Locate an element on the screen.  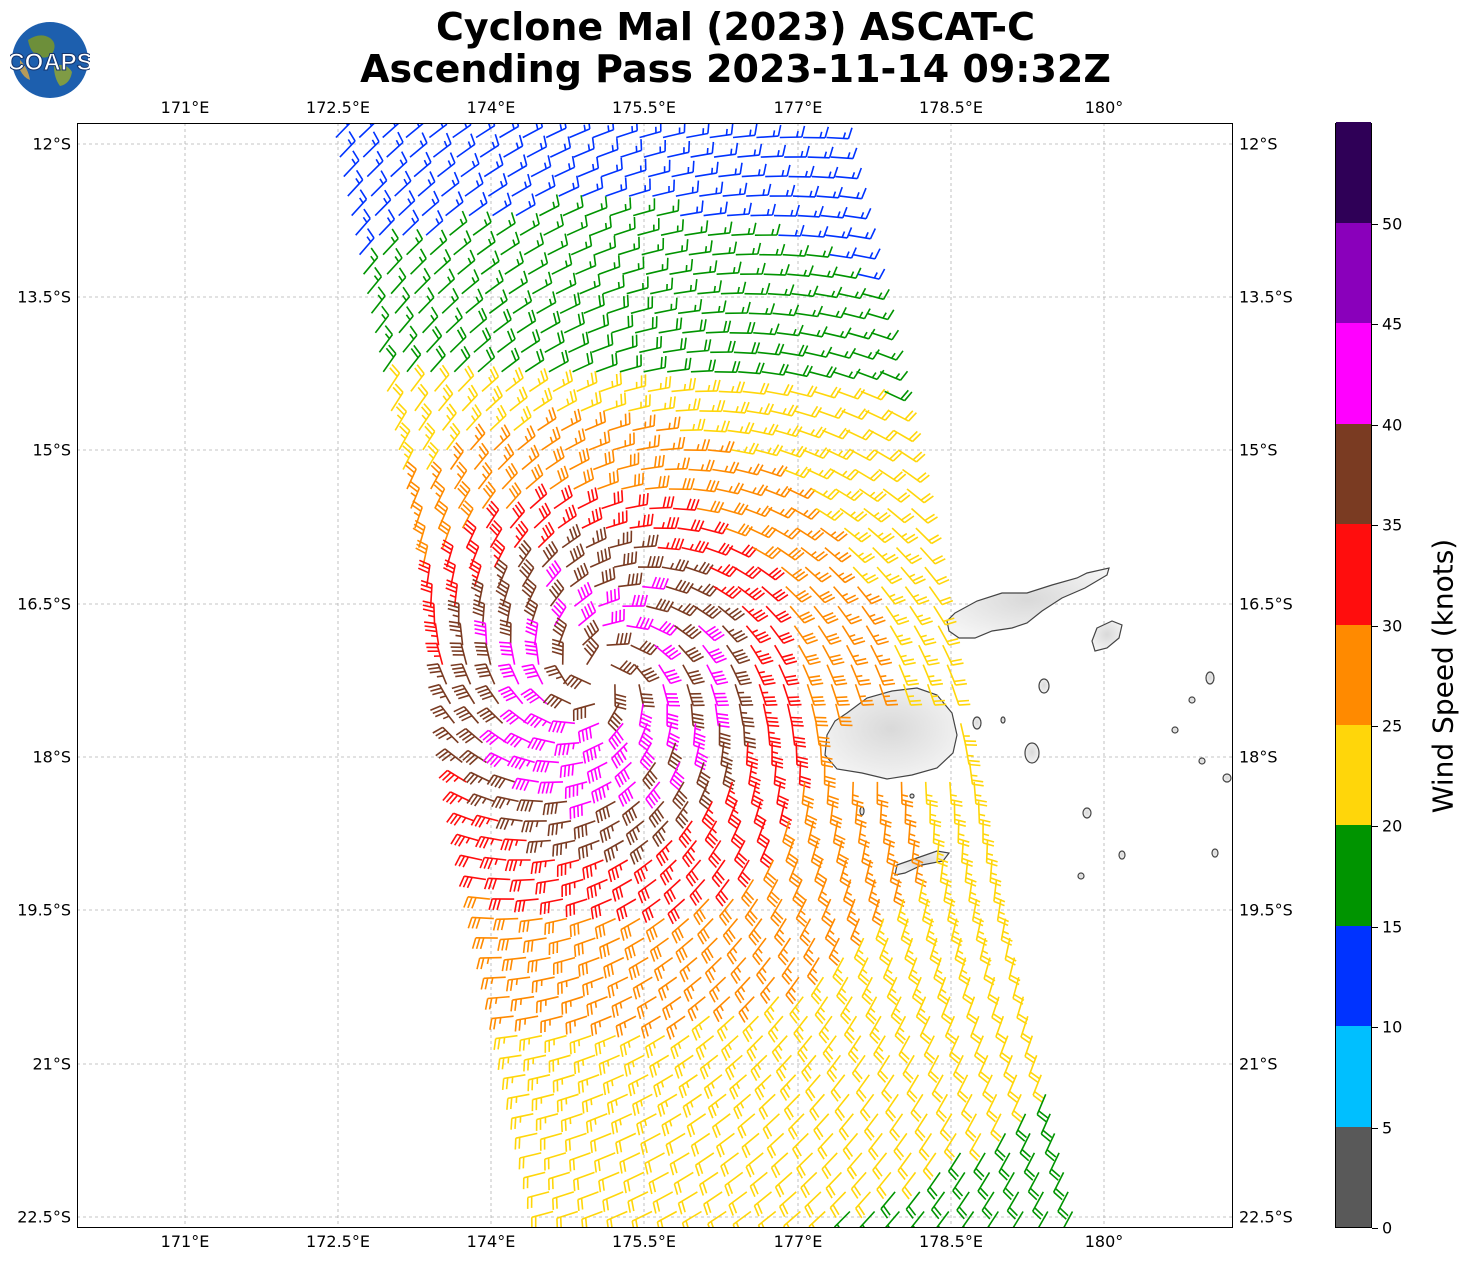
colorbar-title: Wind Speed (knots) is located at coordinates (1443, 676).